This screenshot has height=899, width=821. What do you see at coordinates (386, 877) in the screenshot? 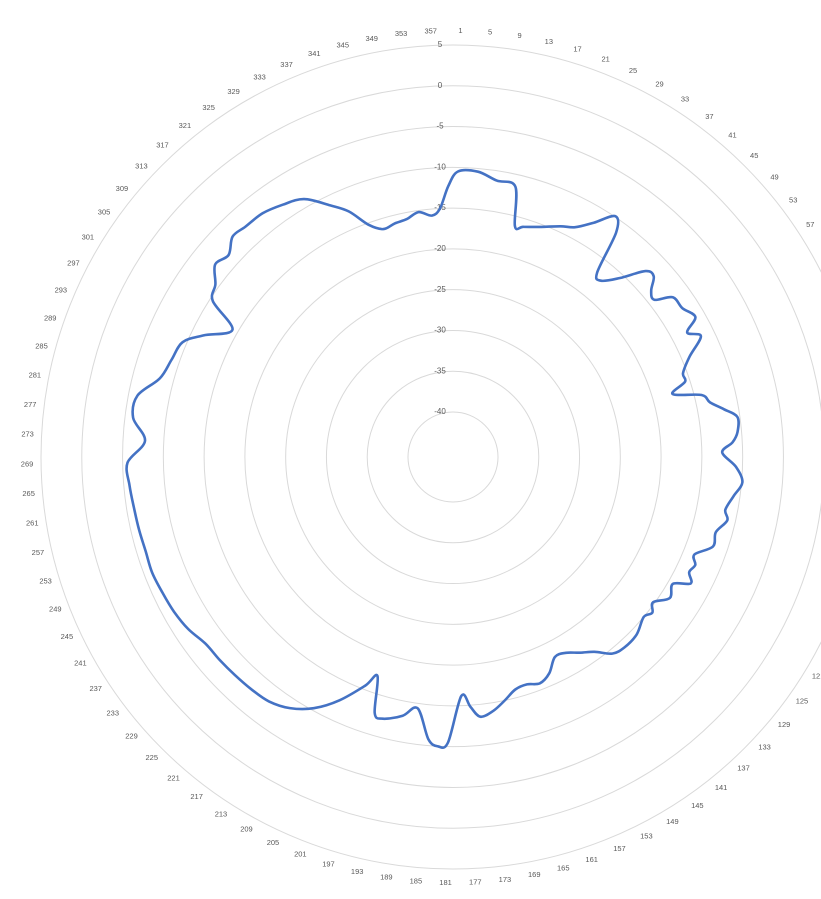
I see `angular-tick-label: 189` at bounding box center [386, 877].